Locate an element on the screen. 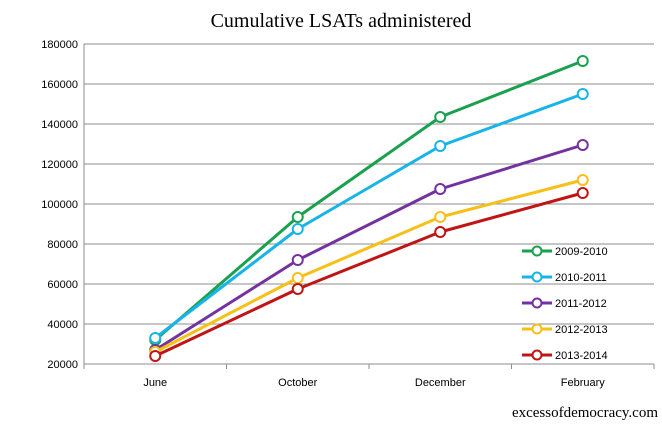  y-tick-label: 100000 is located at coordinates (59, 205).